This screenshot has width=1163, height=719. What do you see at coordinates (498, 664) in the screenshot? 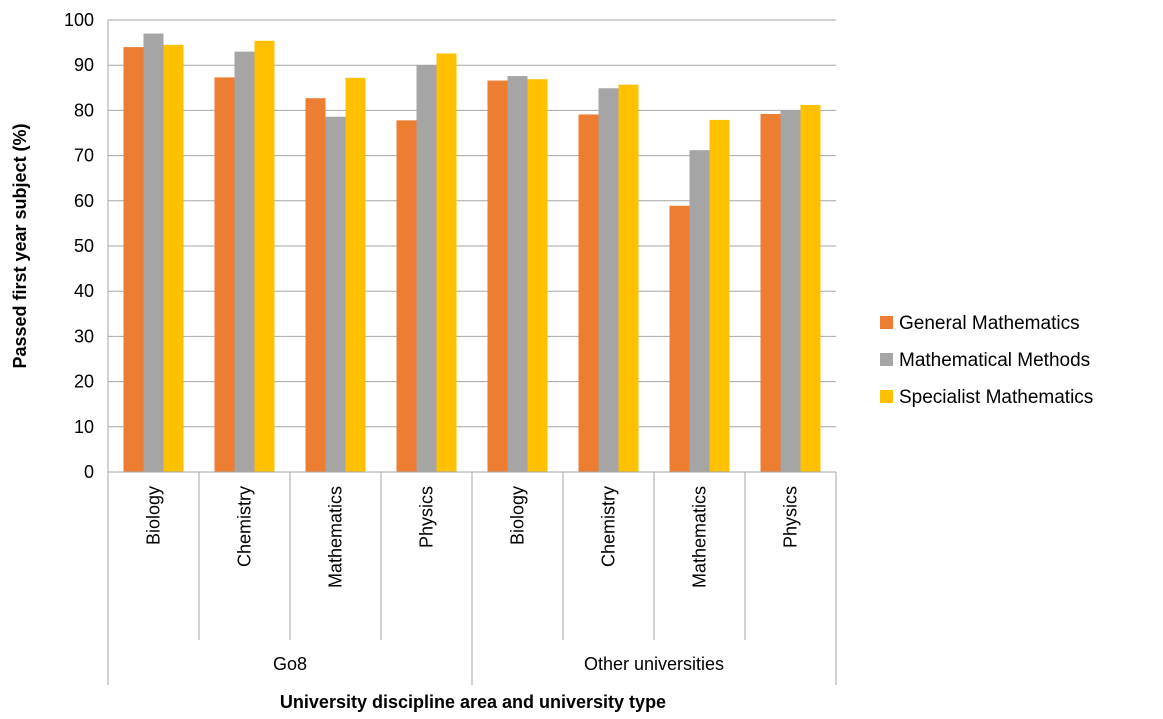
I see `group-labels: Go8 Other universities` at bounding box center [498, 664].